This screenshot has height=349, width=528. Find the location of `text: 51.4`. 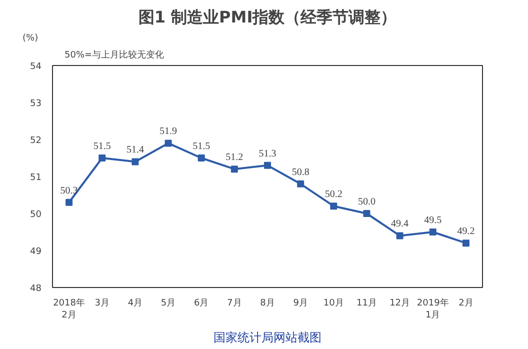

text: 51.4 is located at coordinates (135, 150).